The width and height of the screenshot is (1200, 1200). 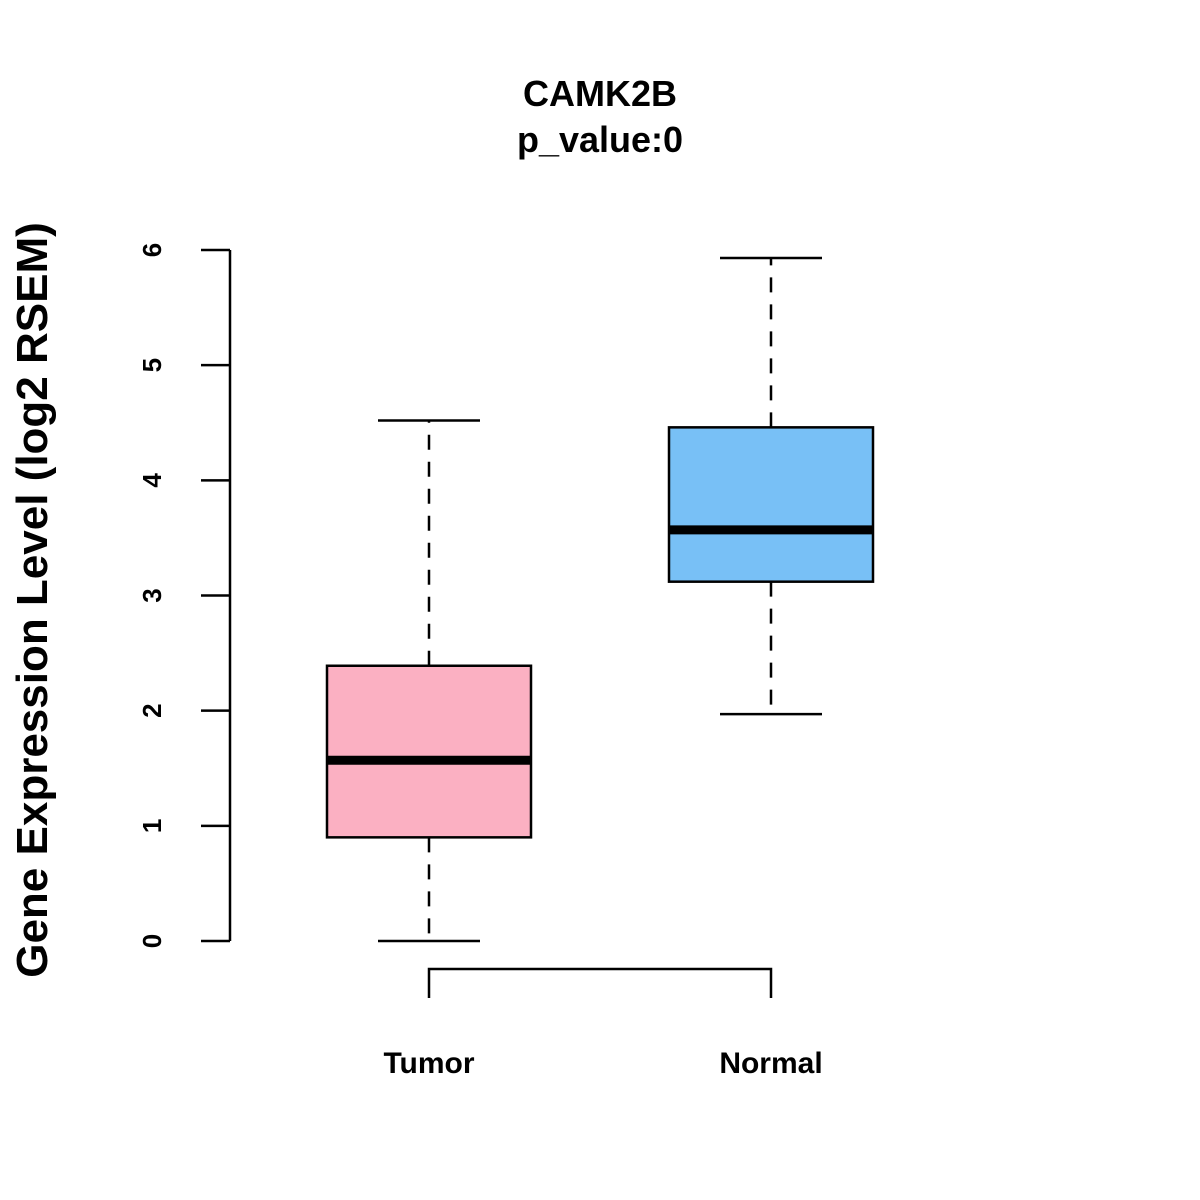 I want to click on comparison-bracket, so click(x=600, y=982).